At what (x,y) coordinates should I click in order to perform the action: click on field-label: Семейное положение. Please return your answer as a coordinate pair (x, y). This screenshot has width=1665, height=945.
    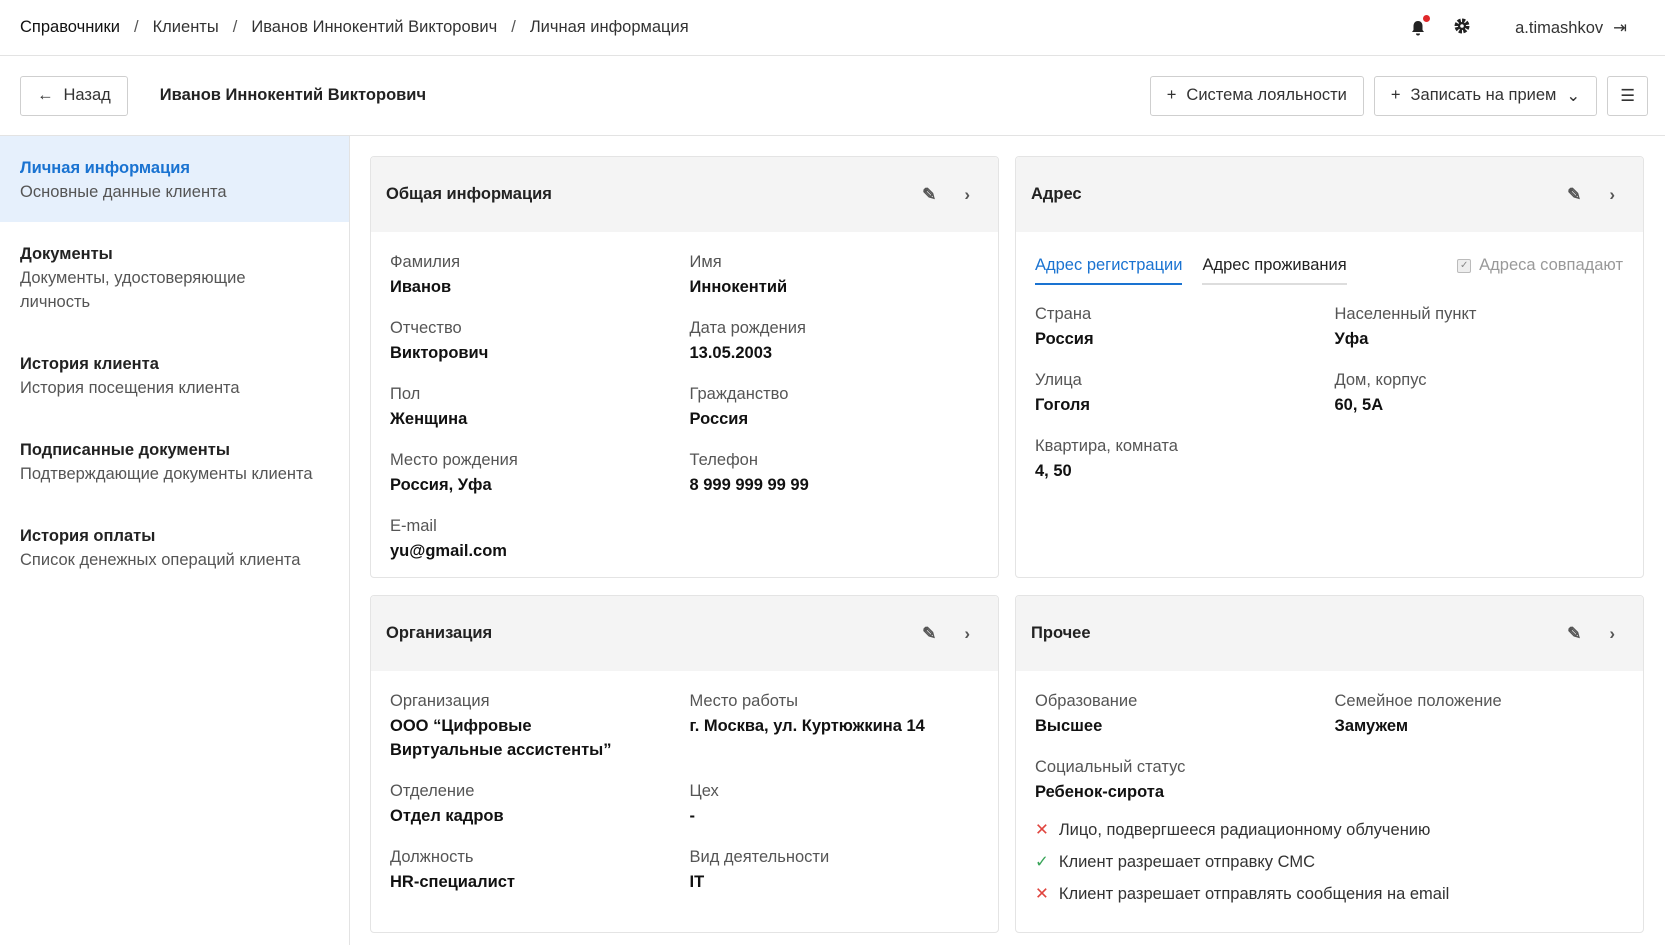
    Looking at the image, I should click on (1418, 701).